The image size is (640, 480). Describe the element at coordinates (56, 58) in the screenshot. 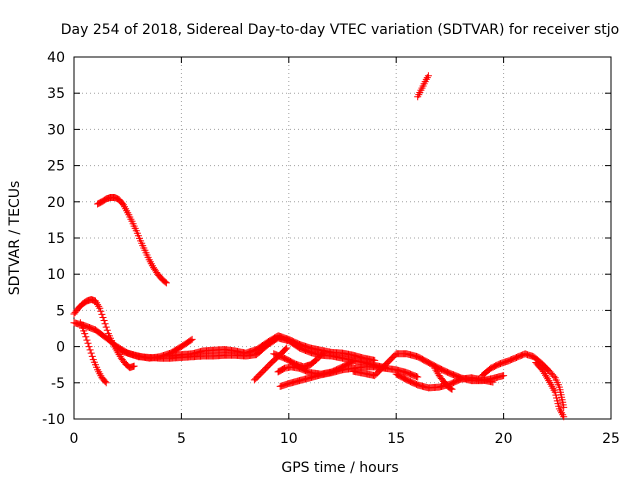

I see `y-tick-label: 40` at that location.